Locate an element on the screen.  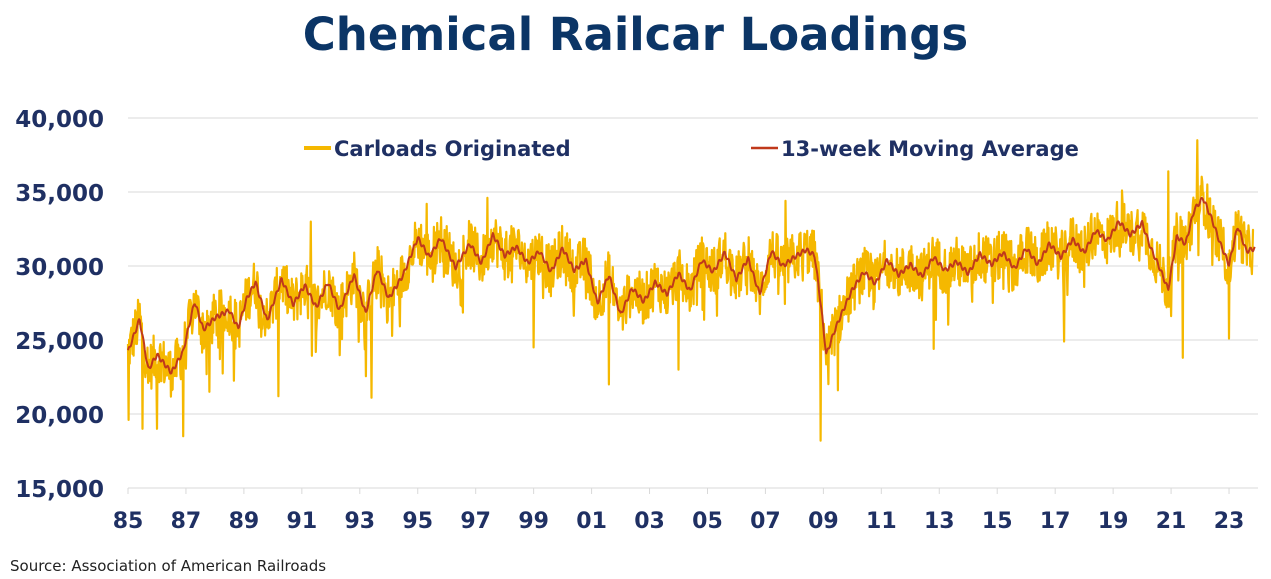
x-axis-ticks: 85 87 89 91 93 95 97 99 01 03 05 07 09 11 13 15 17 19 21 23 is located at coordinates (679, 511).